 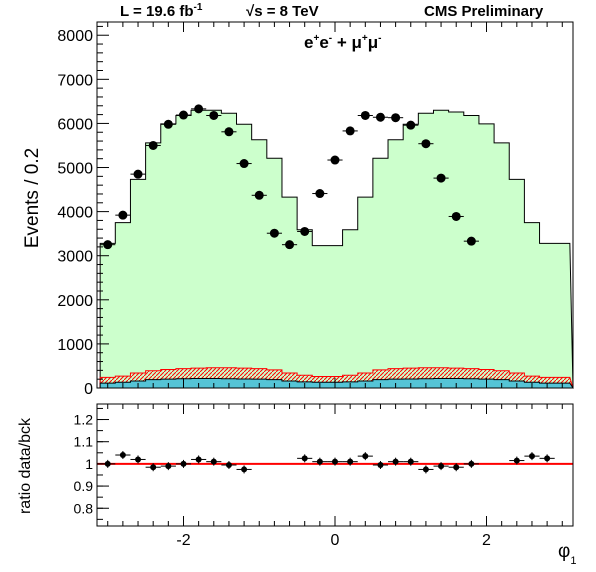 I want to click on ratio-points, so click(x=327, y=462).